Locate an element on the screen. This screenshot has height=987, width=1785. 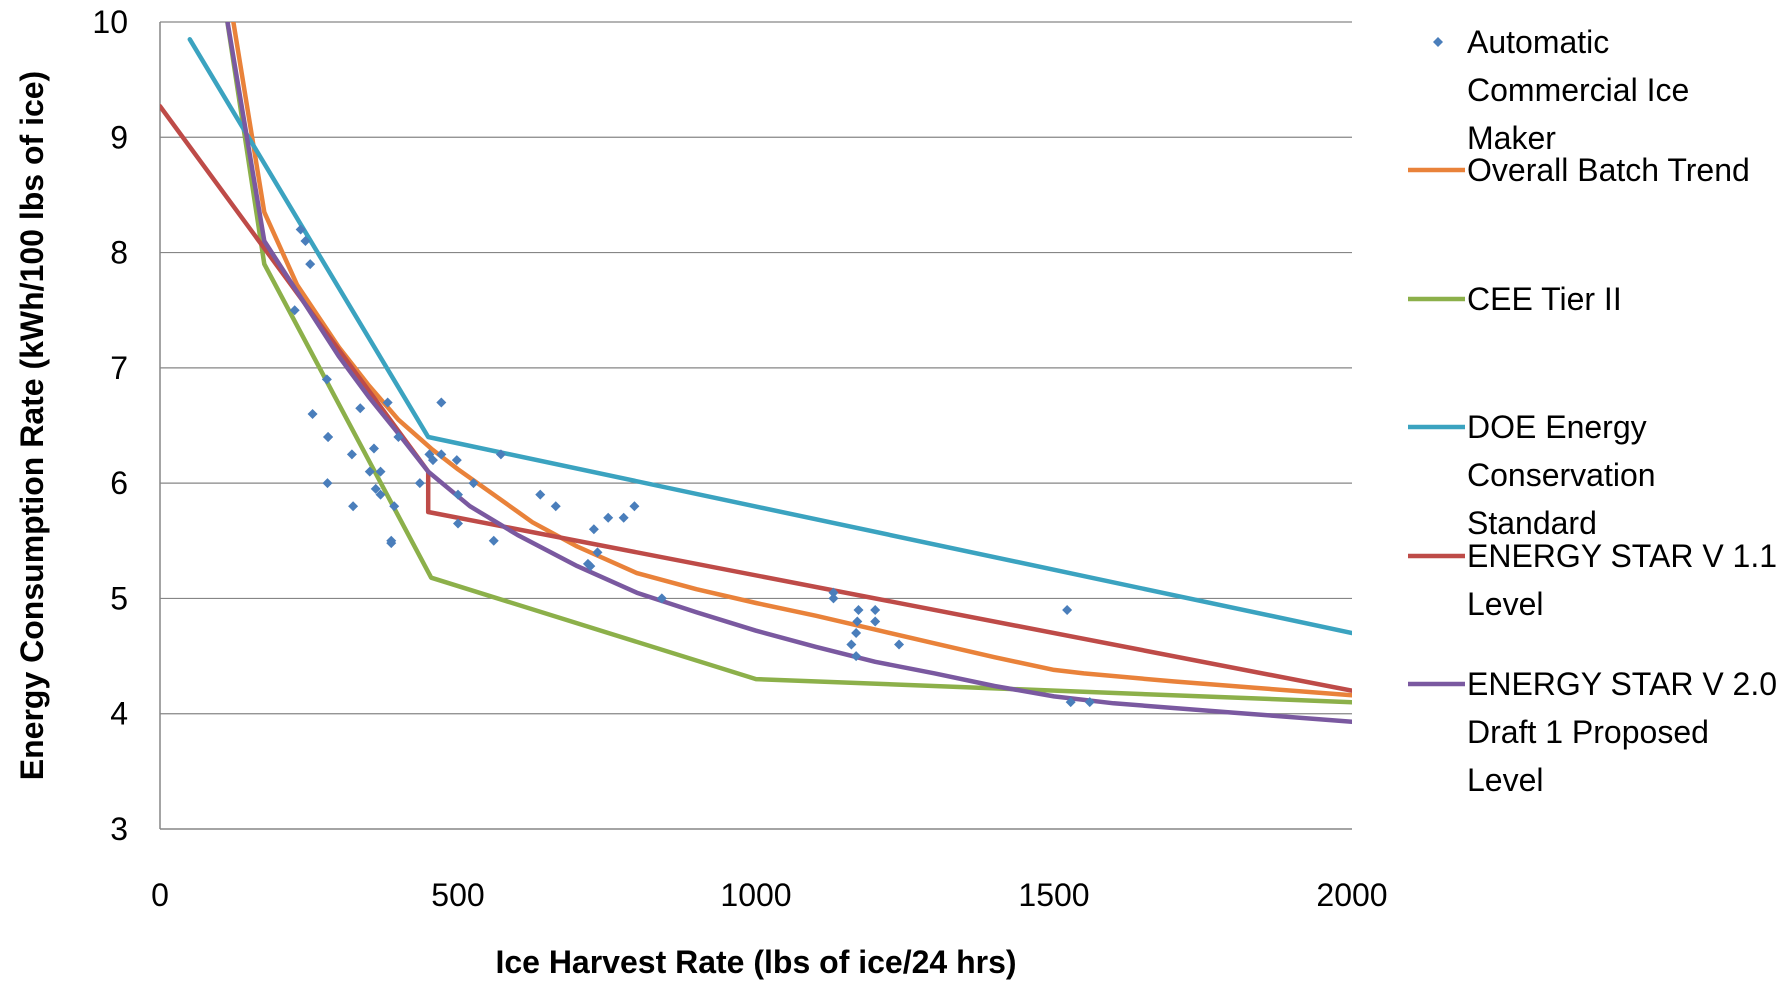
legend-label: Standard is located at coordinates (1532, 523).